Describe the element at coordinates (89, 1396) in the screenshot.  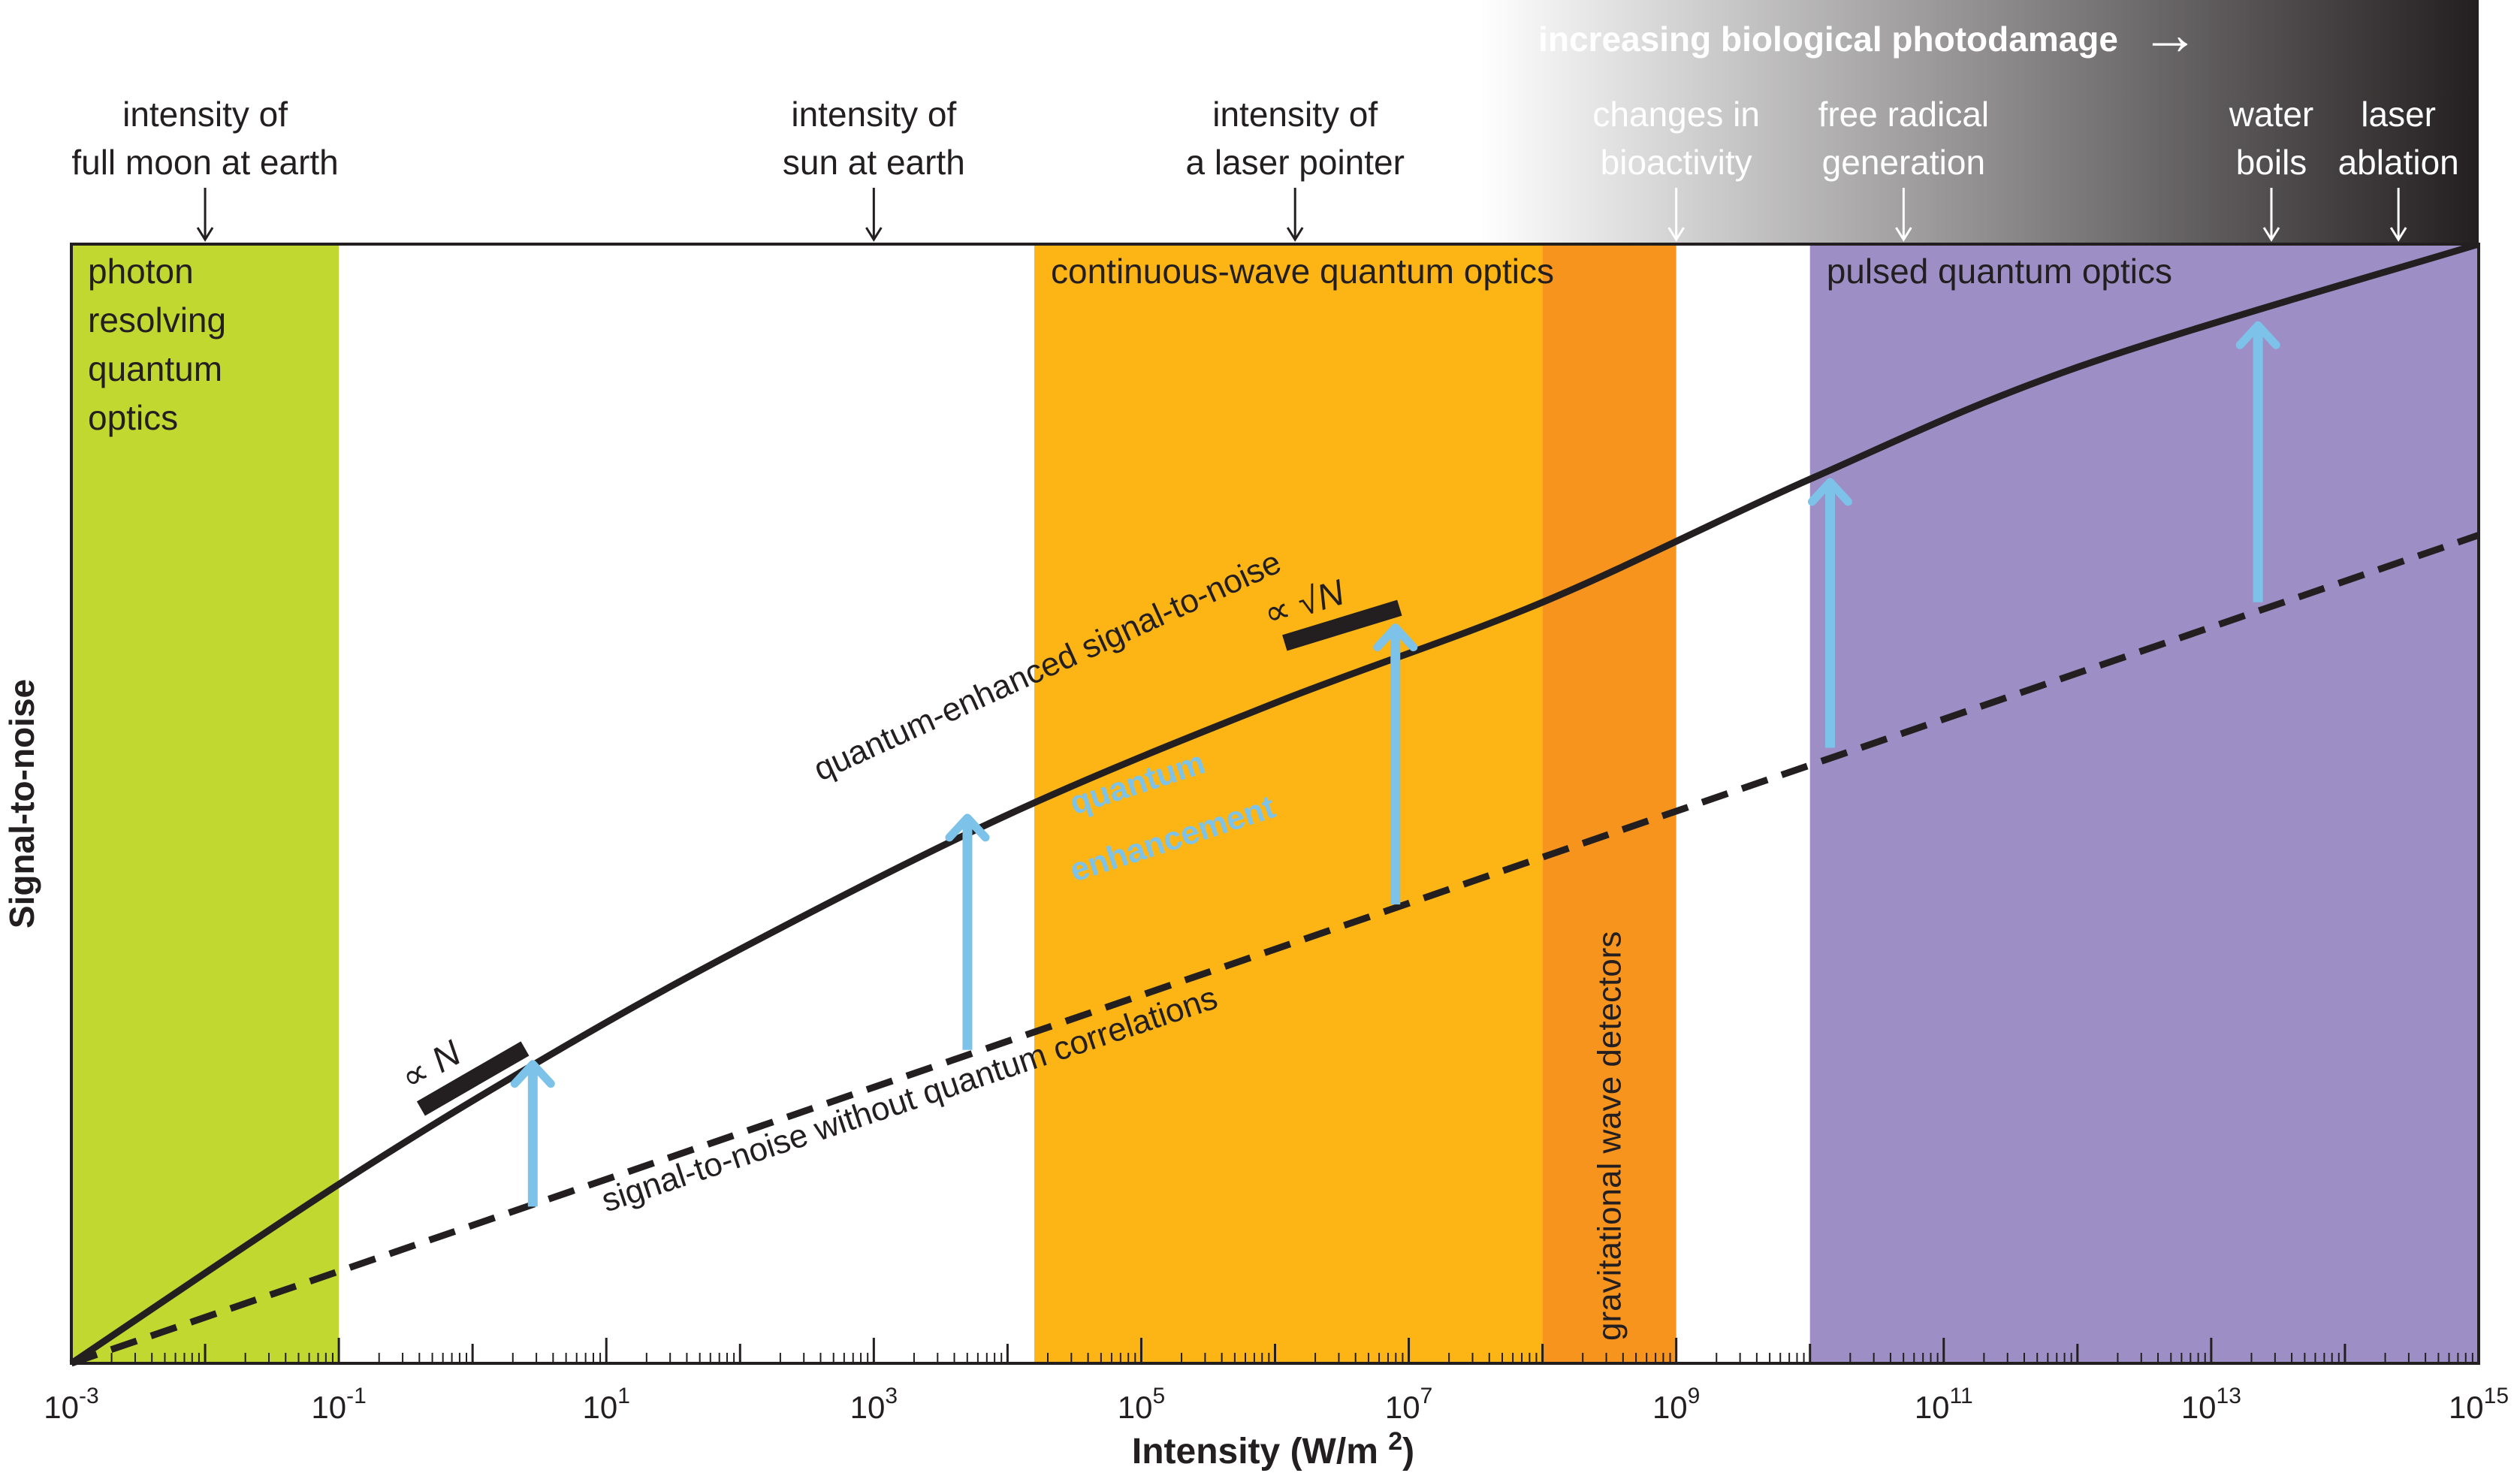
I see `x-tick-exponent: -3` at that location.